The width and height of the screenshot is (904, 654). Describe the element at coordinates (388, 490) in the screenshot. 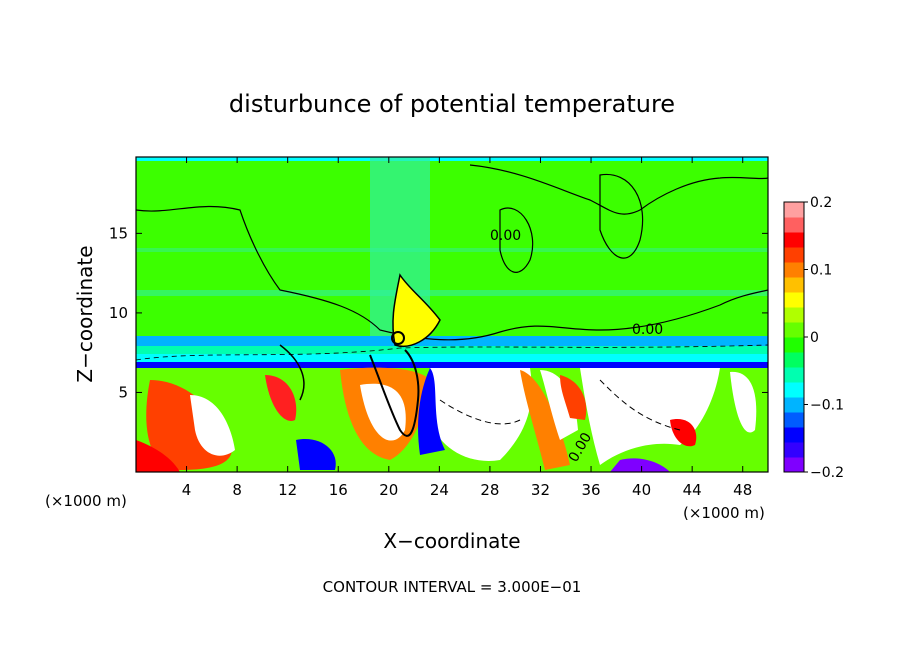

I see `x-tick-label: 20` at that location.